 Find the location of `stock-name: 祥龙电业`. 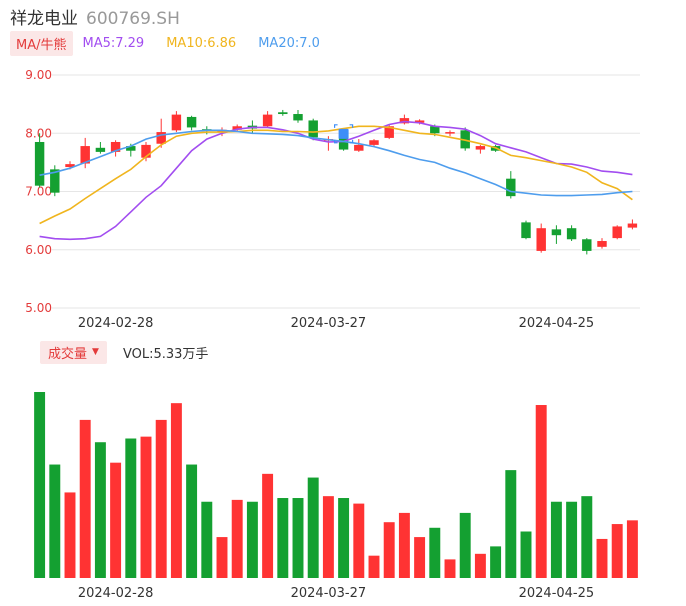

stock-name: 祥龙电业 is located at coordinates (44, 19).